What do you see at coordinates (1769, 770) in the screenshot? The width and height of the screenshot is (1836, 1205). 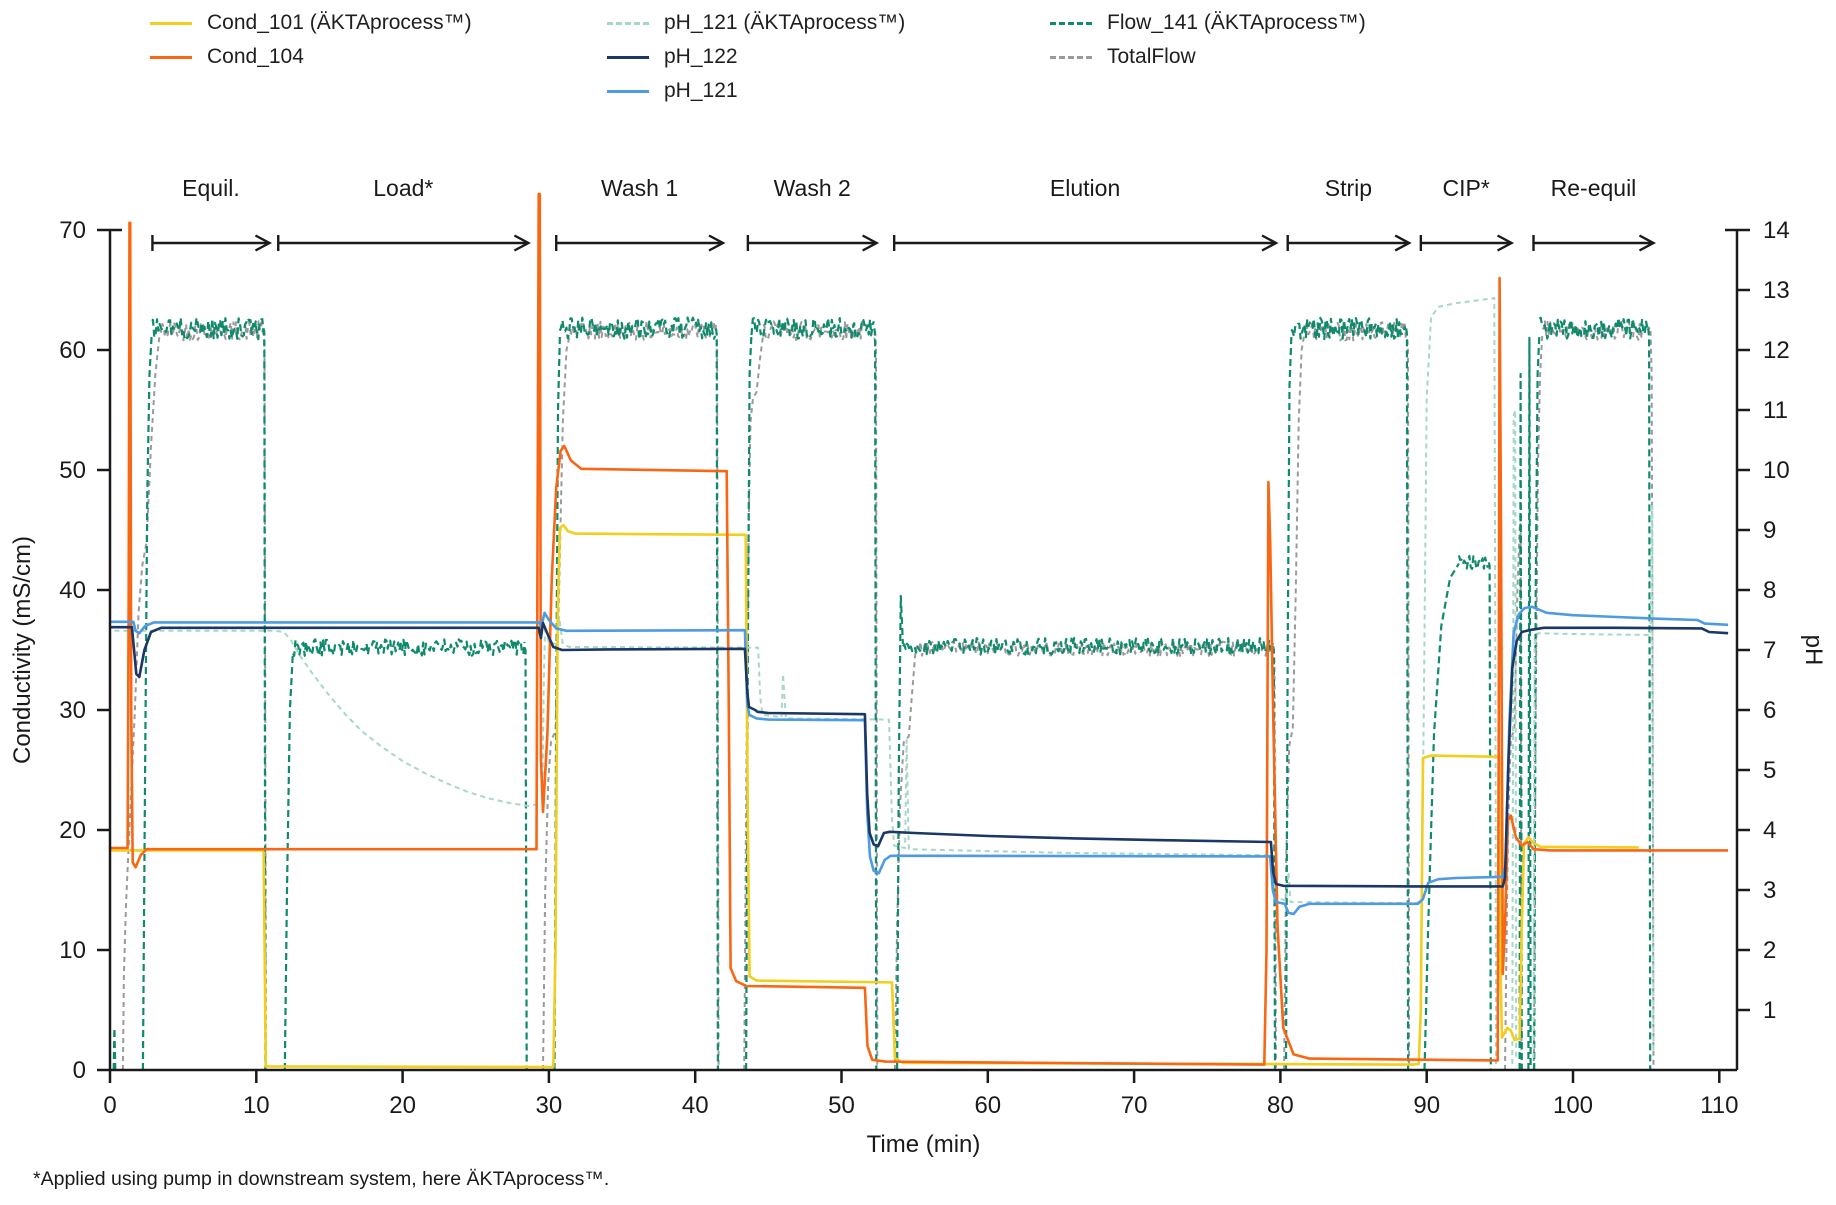 I see `right-tick-label: 5` at bounding box center [1769, 770].